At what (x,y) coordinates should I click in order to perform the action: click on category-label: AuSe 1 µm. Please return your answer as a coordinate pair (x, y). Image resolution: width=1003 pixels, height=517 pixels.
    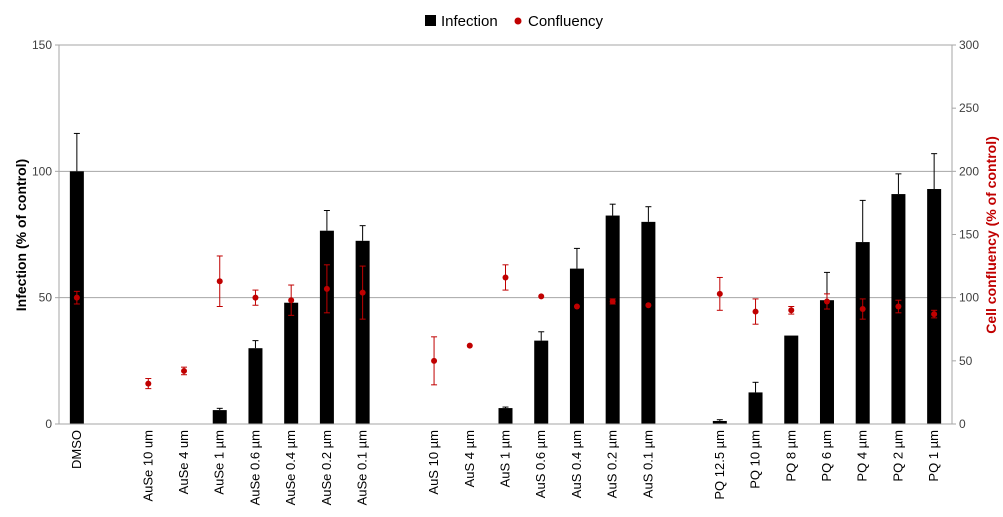
    Looking at the image, I should click on (219, 462).